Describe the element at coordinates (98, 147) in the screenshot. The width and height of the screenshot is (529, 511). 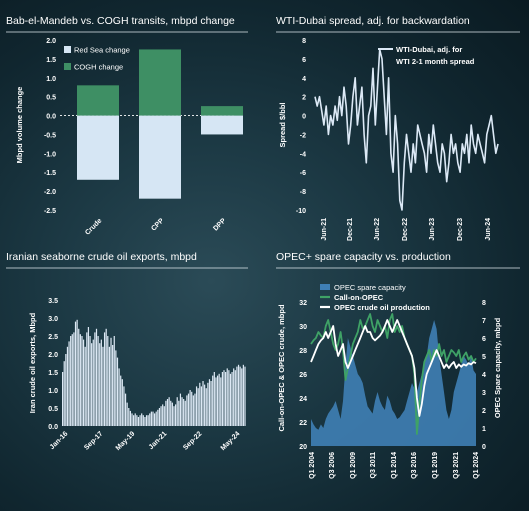
I see `chart1-bar-red-sea` at that location.